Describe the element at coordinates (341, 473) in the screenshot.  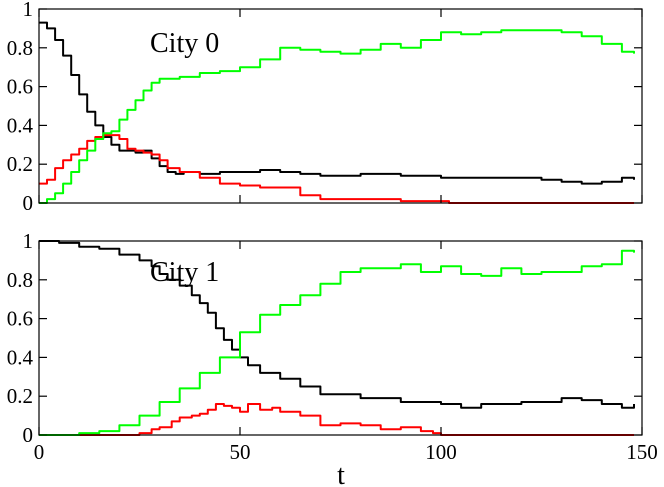
I see `x-axis-label: t` at that location.